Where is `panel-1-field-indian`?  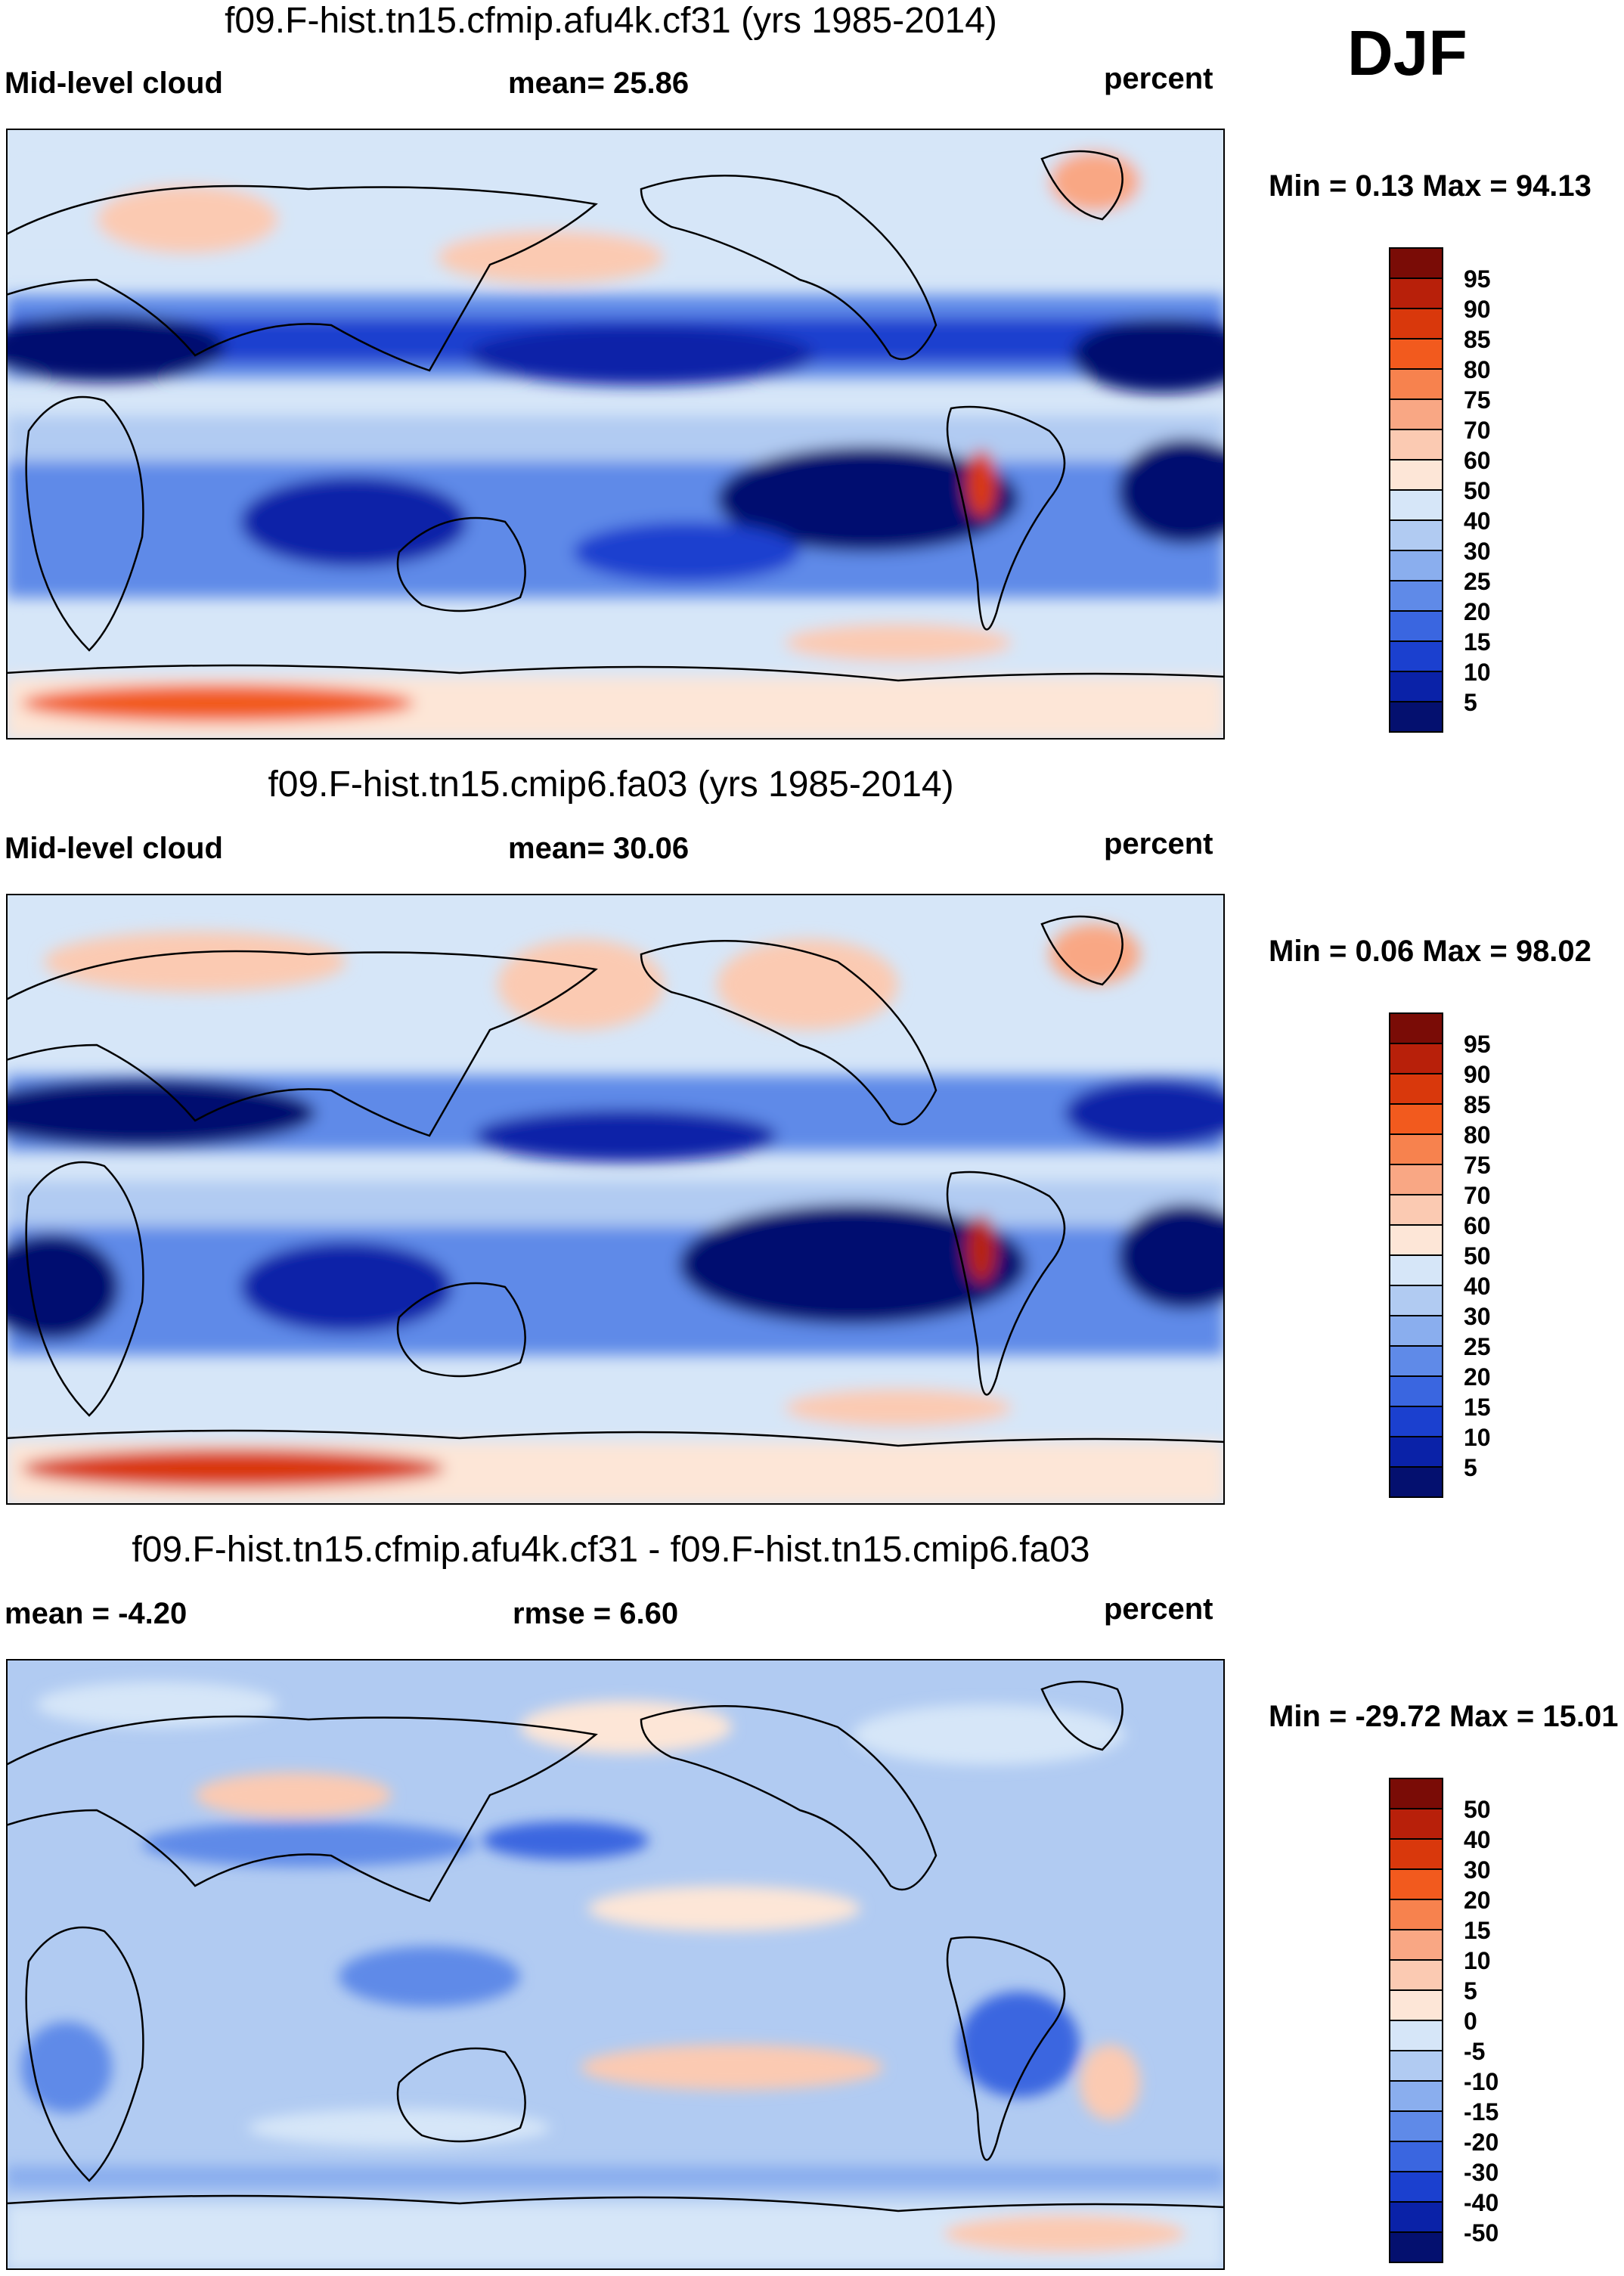 panel-1-field-indian is located at coordinates (353, 522).